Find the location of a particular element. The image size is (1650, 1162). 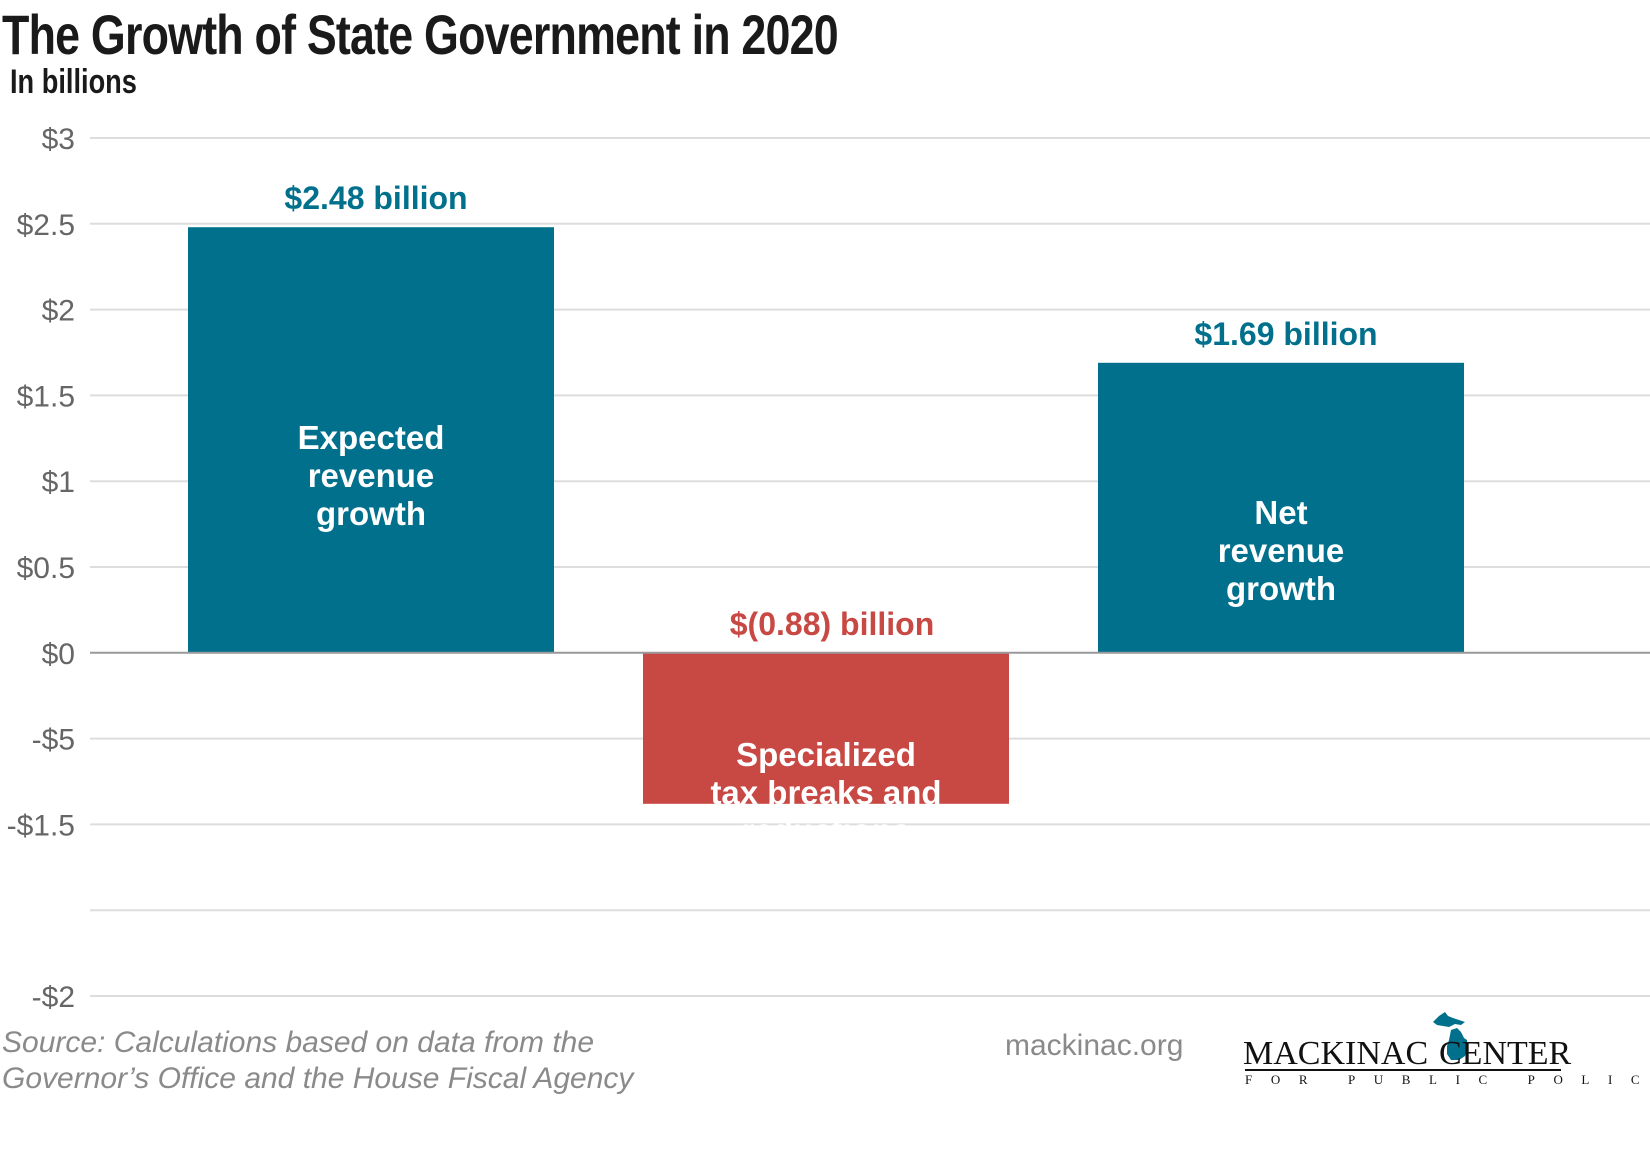

y-tick-label: $2.5 is located at coordinates (46, 225).